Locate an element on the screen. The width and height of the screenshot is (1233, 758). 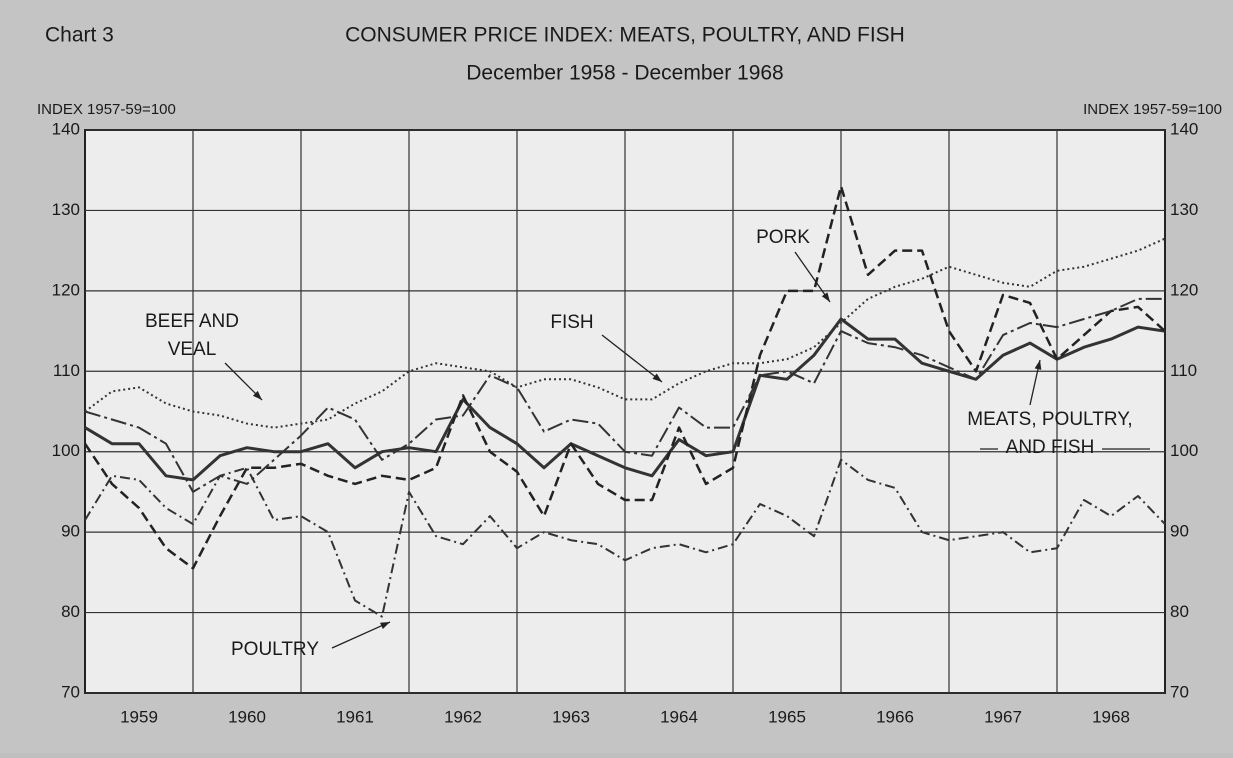
y2-tick-label: 80 is located at coordinates (1179, 611).